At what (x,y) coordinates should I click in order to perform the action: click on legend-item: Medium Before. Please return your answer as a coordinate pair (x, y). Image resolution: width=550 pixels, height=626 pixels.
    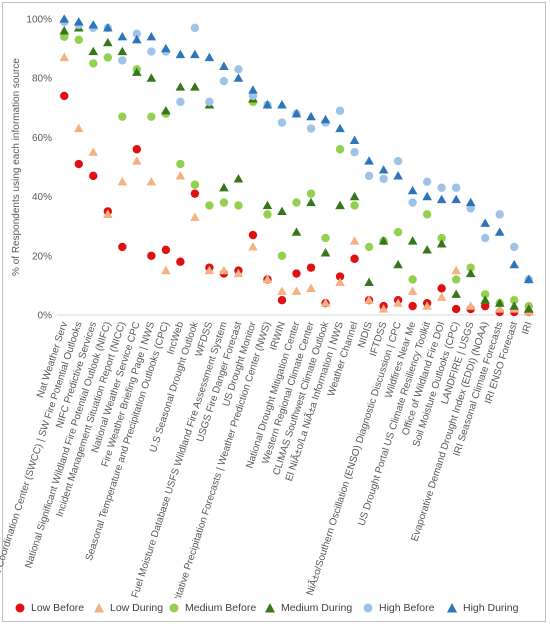
    Looking at the image, I should click on (212, 608).